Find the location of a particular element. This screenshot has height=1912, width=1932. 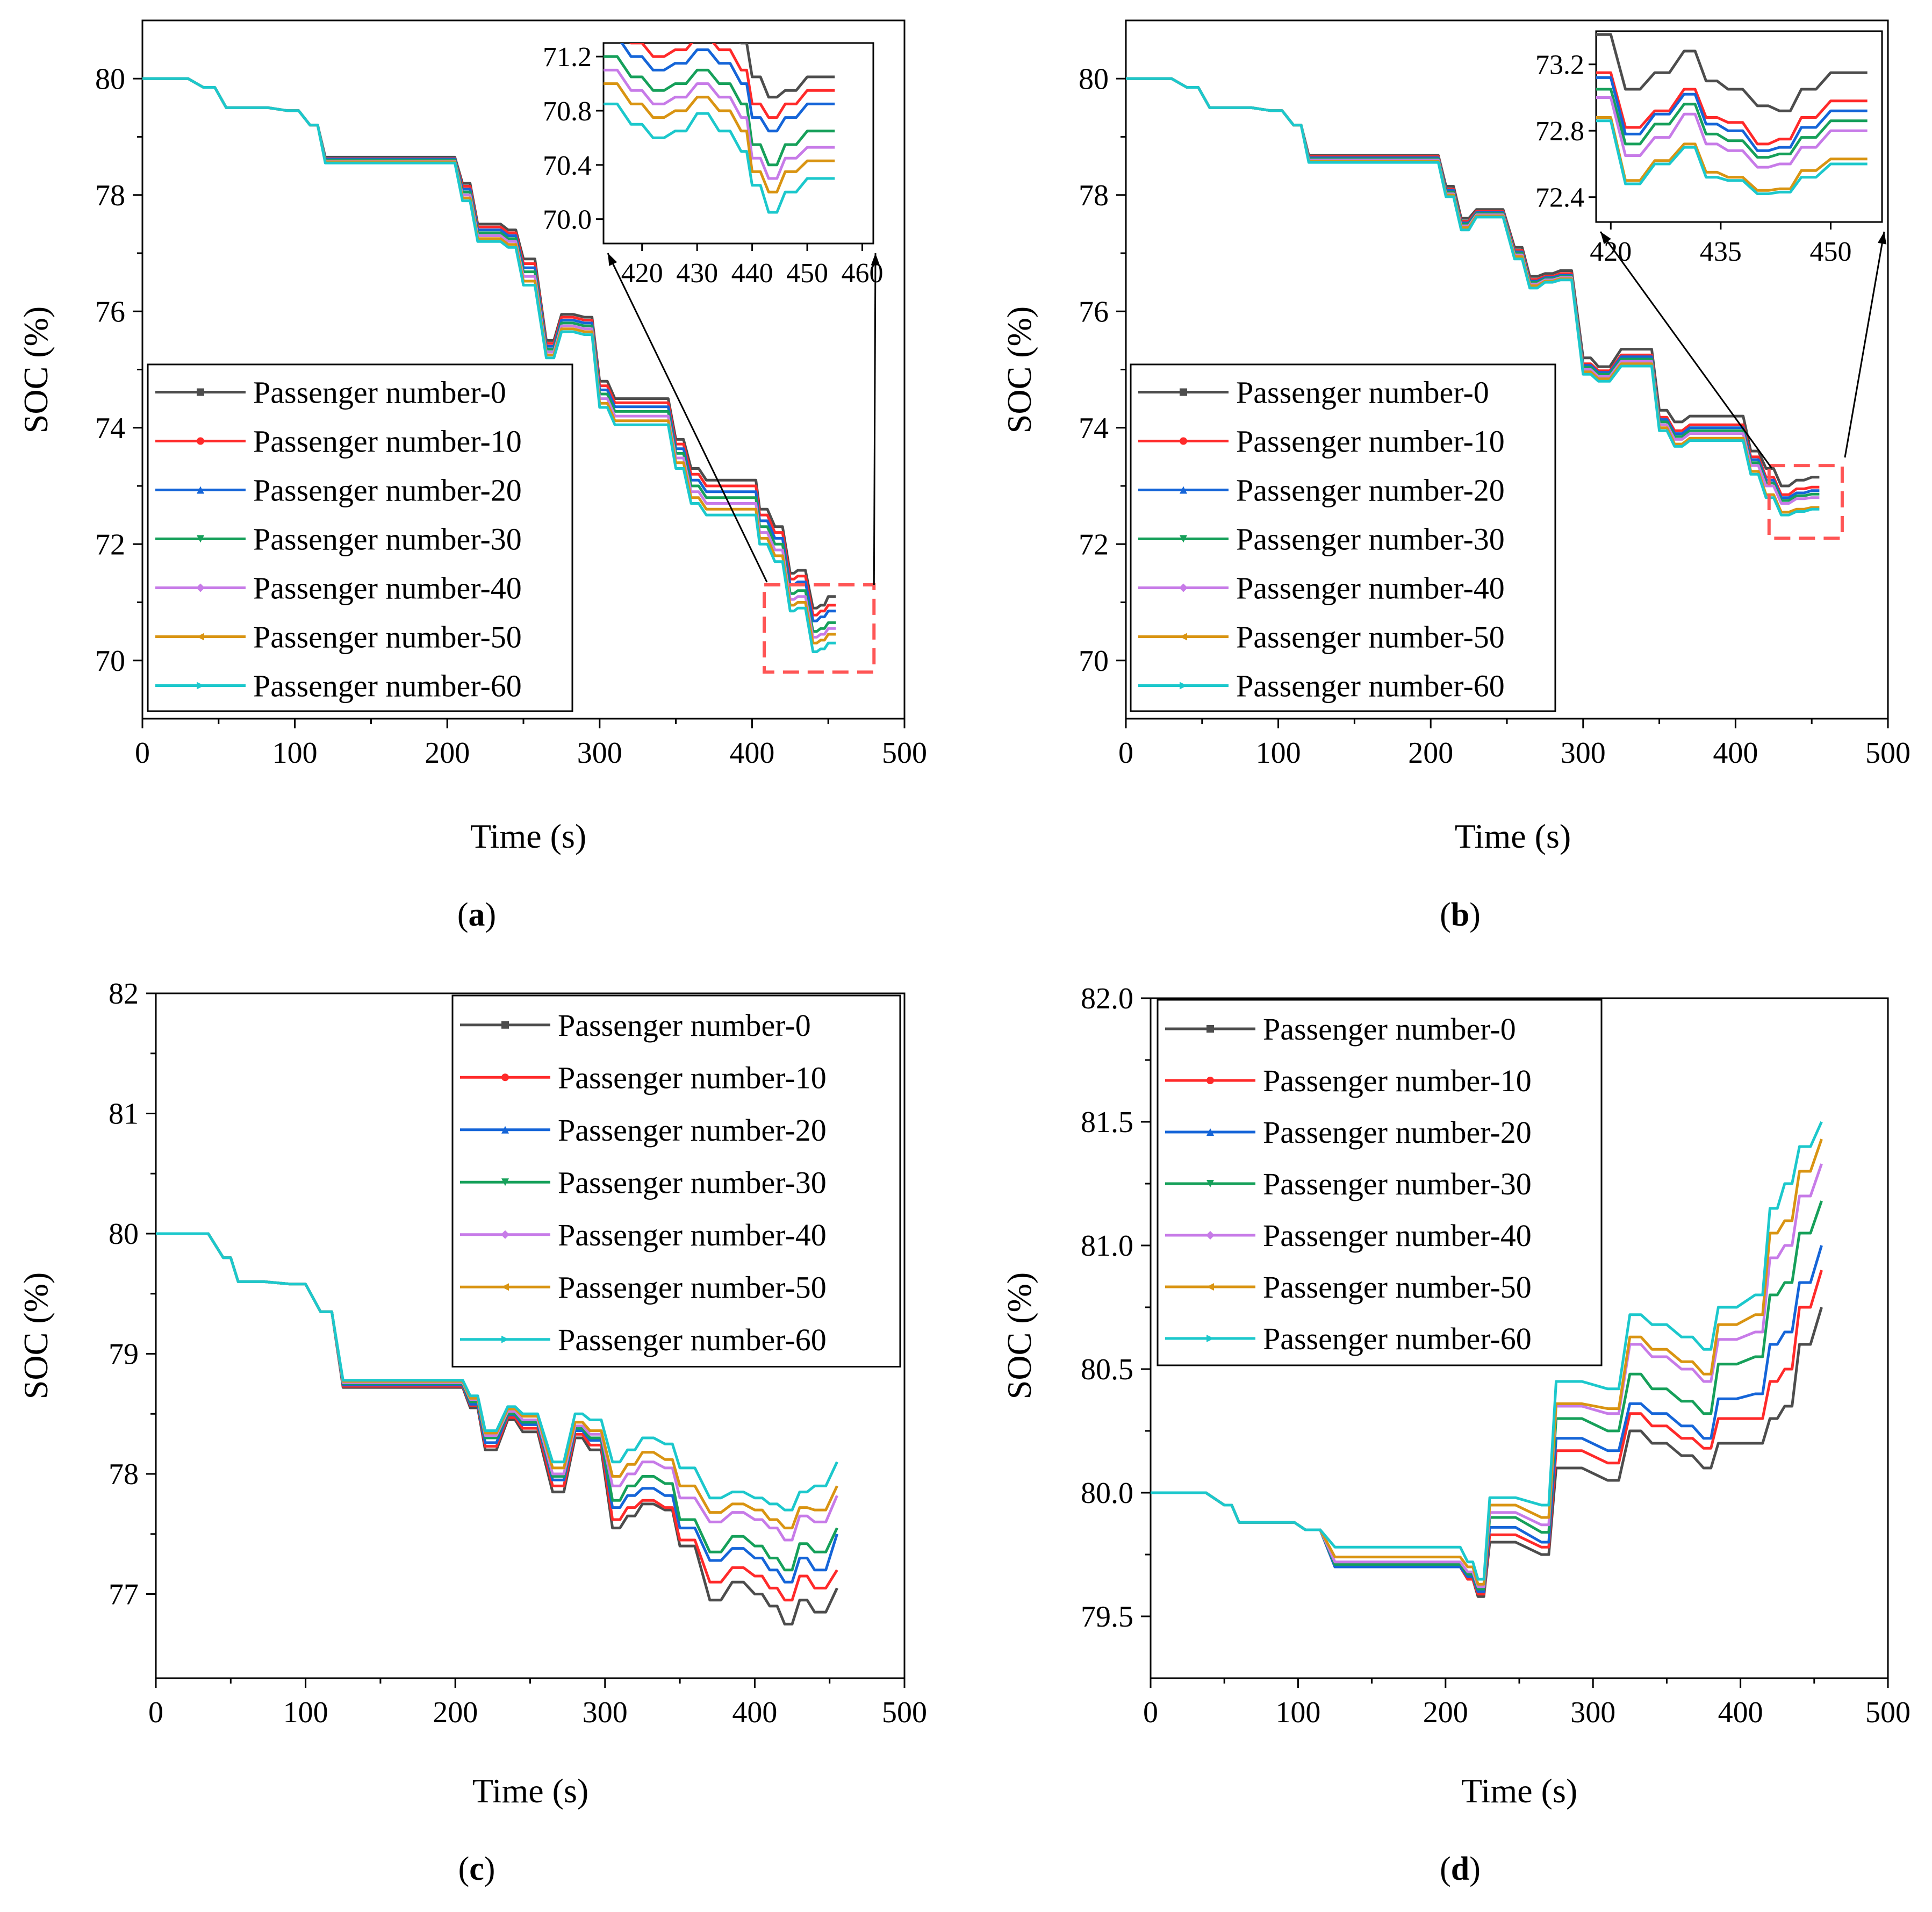

zoom-arrow-left-head is located at coordinates (1606, 238).